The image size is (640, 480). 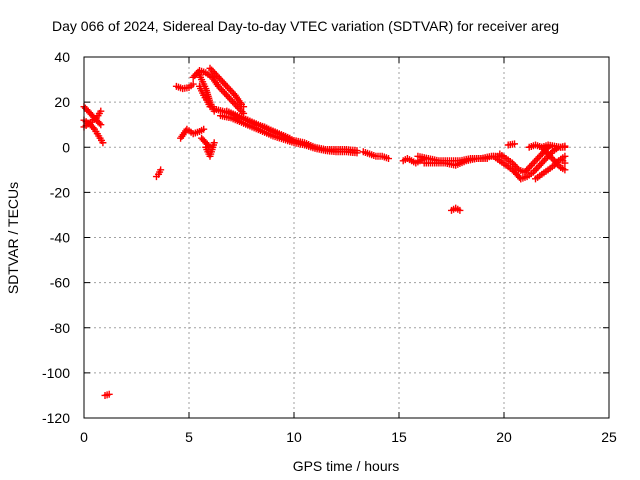 I want to click on y-tick-label: -60, so click(x=60, y=283).